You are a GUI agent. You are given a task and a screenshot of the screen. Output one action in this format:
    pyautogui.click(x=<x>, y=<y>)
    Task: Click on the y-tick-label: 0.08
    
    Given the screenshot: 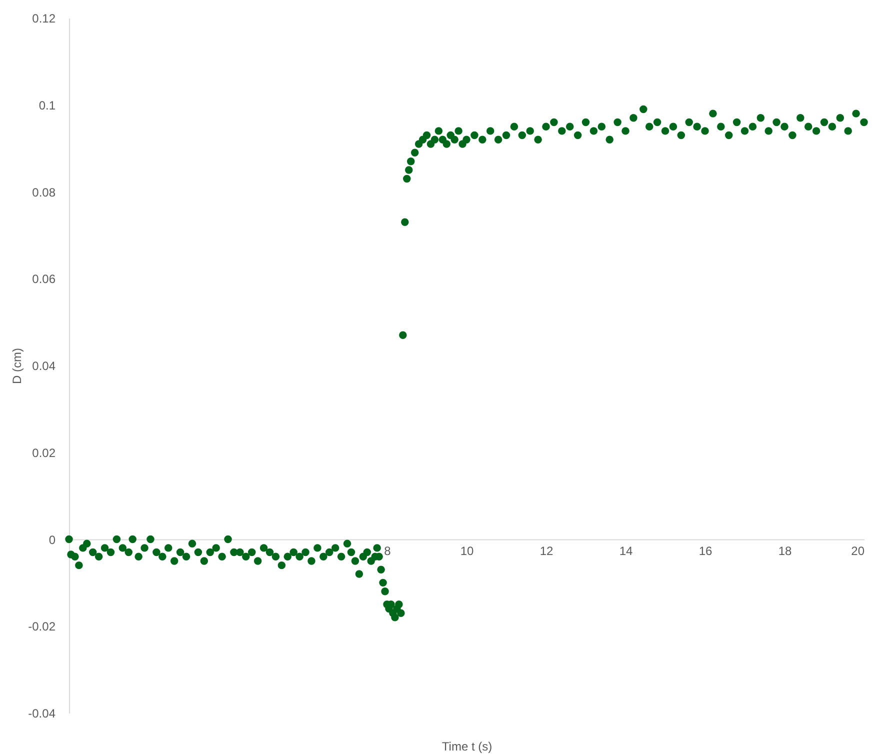 What is the action you would take?
    pyautogui.click(x=44, y=192)
    